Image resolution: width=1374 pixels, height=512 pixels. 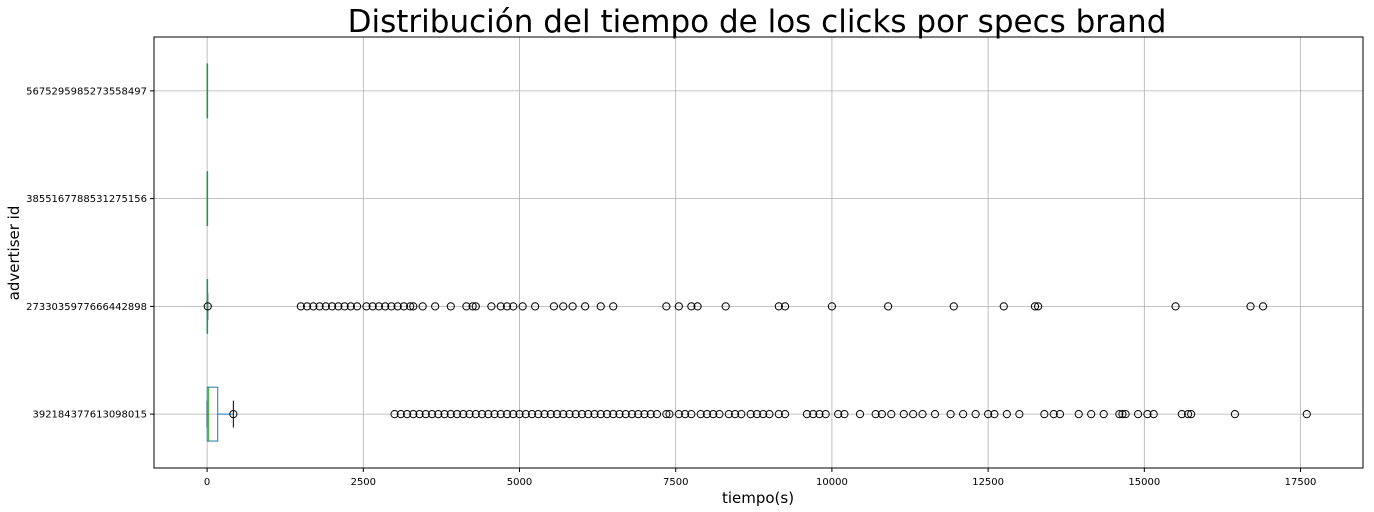 What do you see at coordinates (832, 482) in the screenshot?
I see `x-tick-label: 10000` at bounding box center [832, 482].